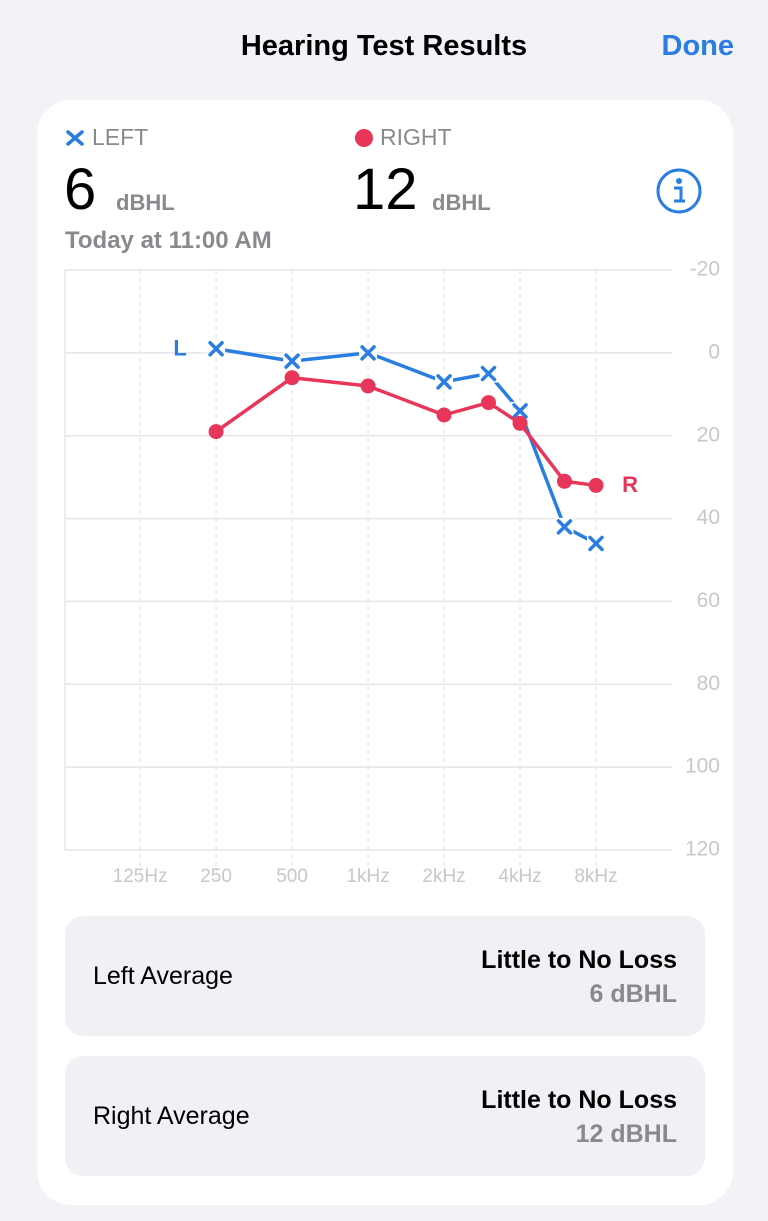  What do you see at coordinates (698, 46) in the screenshot?
I see `done-button: Done` at bounding box center [698, 46].